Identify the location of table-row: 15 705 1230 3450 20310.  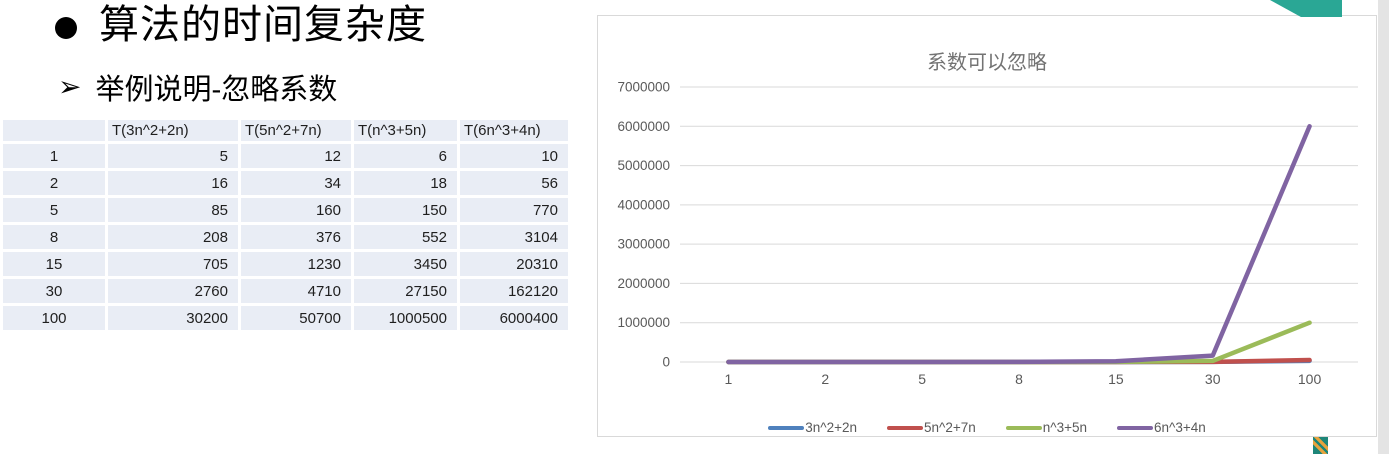
(285, 264).